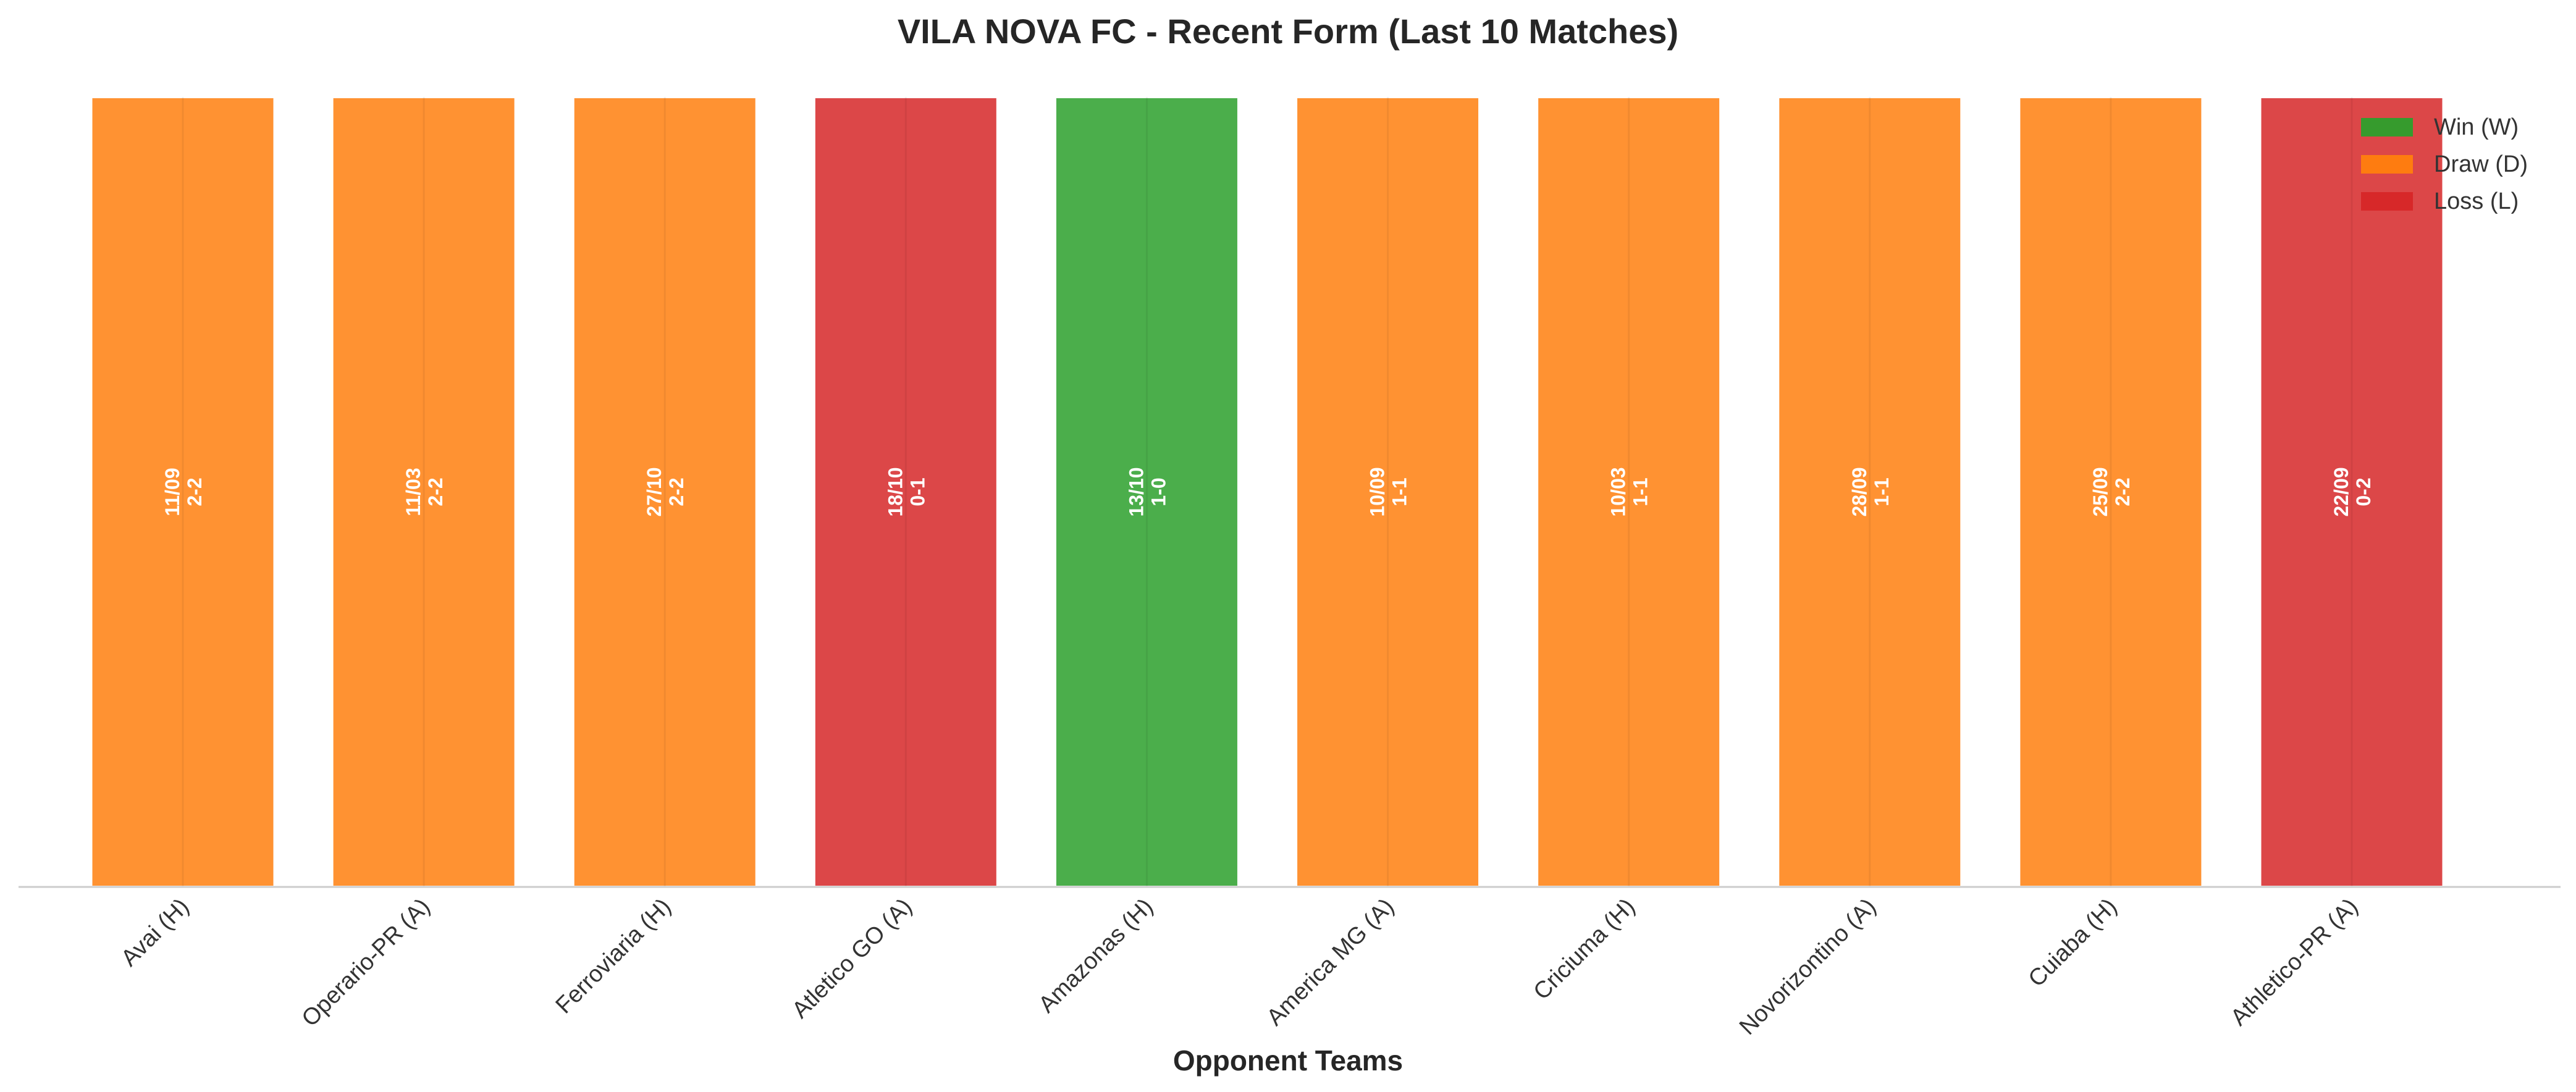  I want to click on x-tick-label-0: Avai (H), so click(155, 933).